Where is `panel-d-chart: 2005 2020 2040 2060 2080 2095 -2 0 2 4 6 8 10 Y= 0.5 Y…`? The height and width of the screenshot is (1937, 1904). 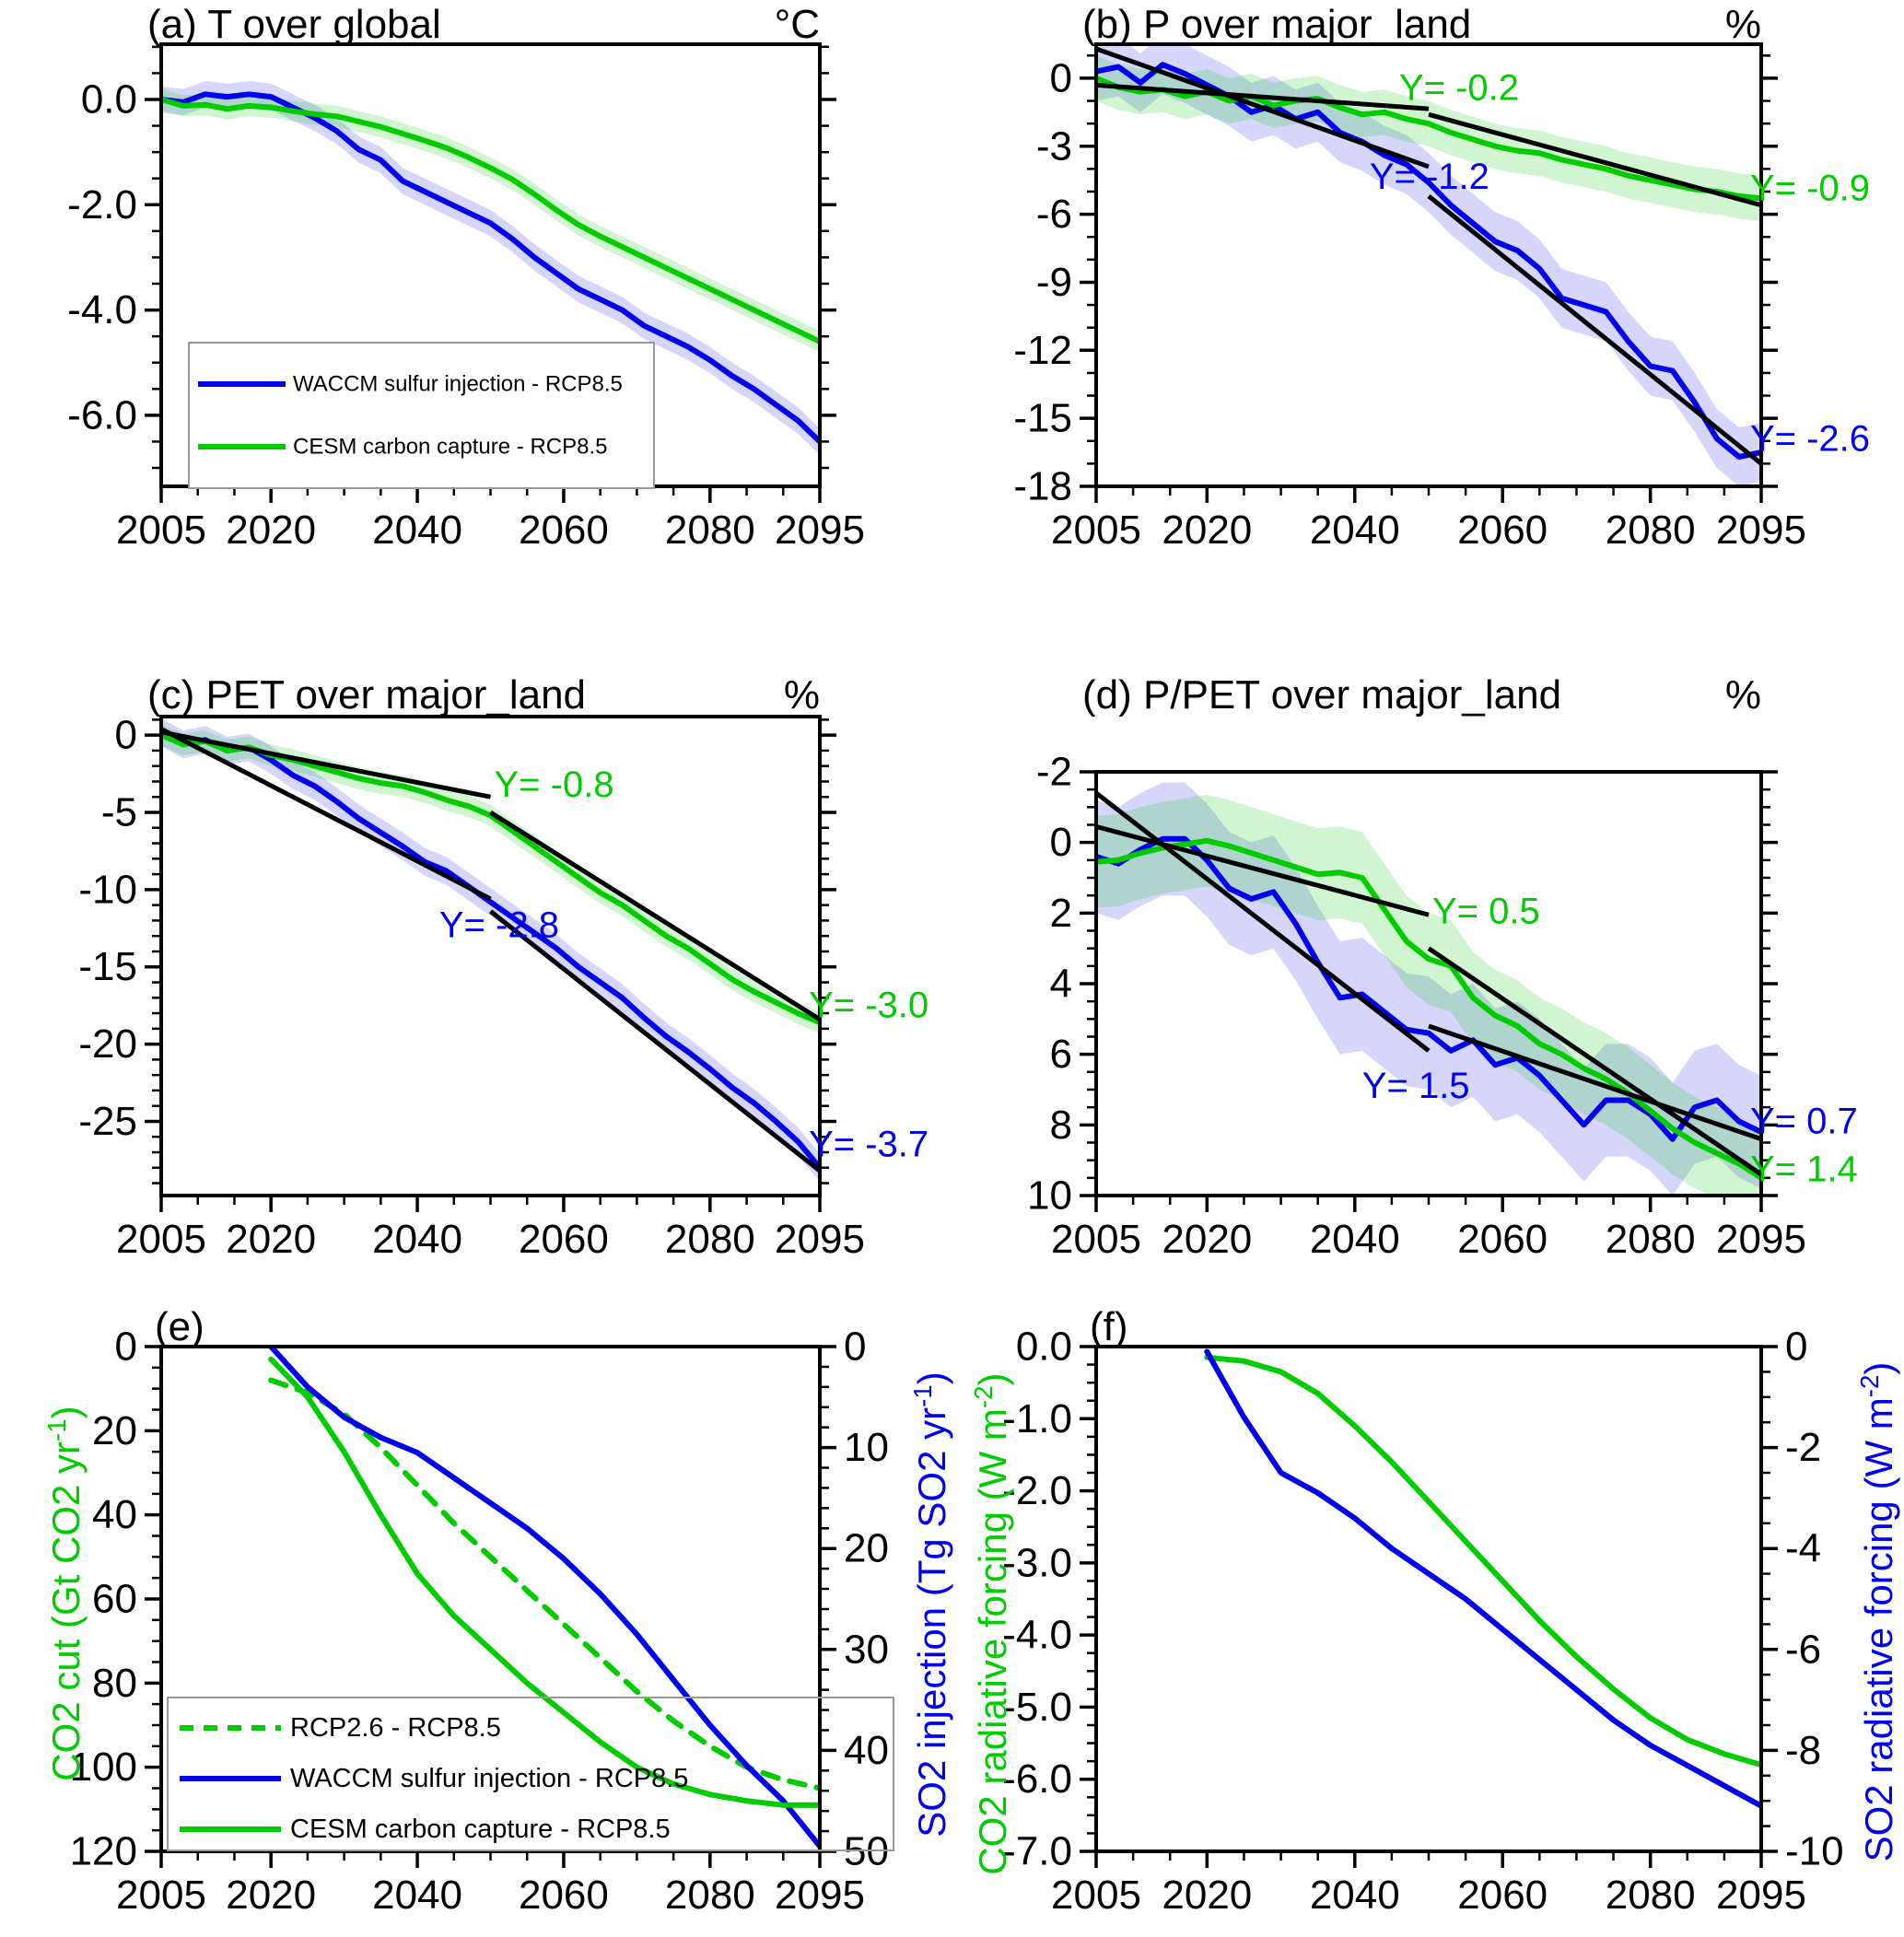 panel-d-chart: 2005 2020 2040 2060 2080 2095 -2 0 2 4 6 8 10 Y= 0.5 Y… is located at coordinates (1442, 1006).